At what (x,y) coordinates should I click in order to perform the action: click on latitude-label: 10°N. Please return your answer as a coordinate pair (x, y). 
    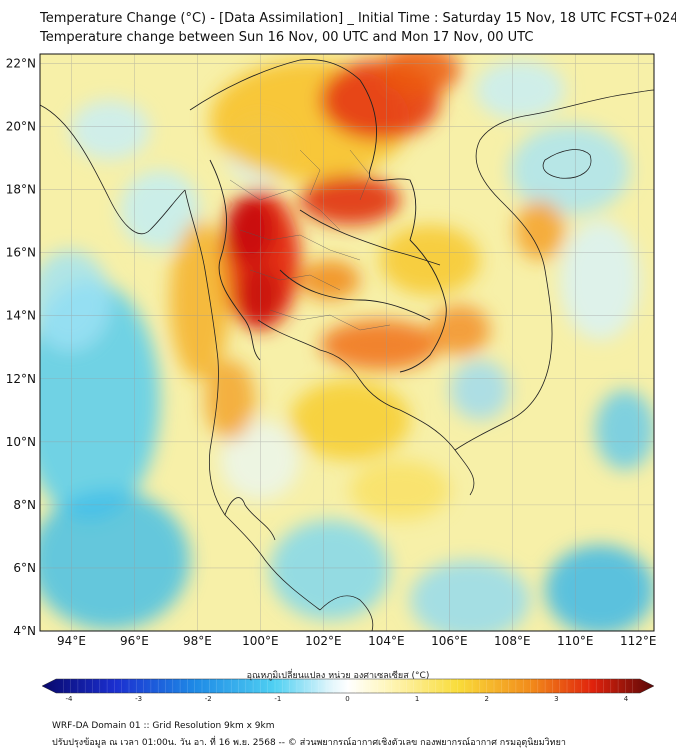
    Looking at the image, I should click on (21, 442).